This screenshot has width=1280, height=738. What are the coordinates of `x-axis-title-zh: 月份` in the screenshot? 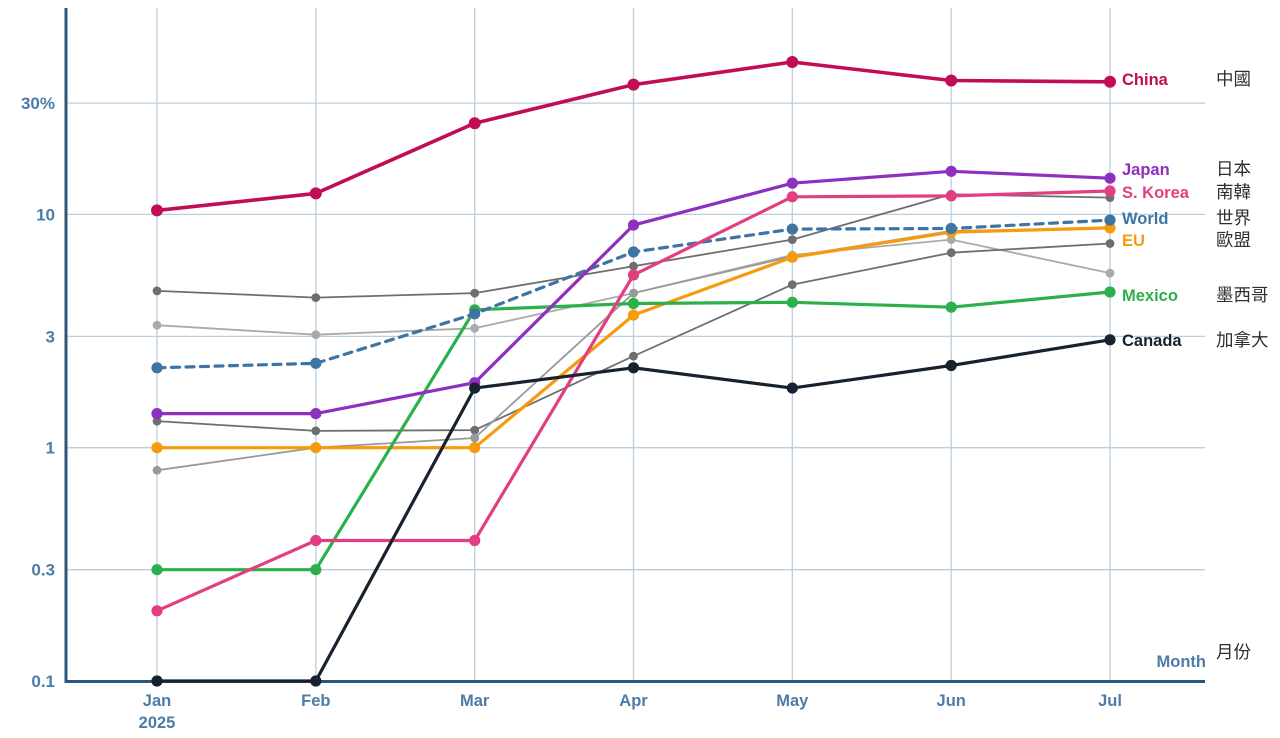 It's located at (1233, 652).